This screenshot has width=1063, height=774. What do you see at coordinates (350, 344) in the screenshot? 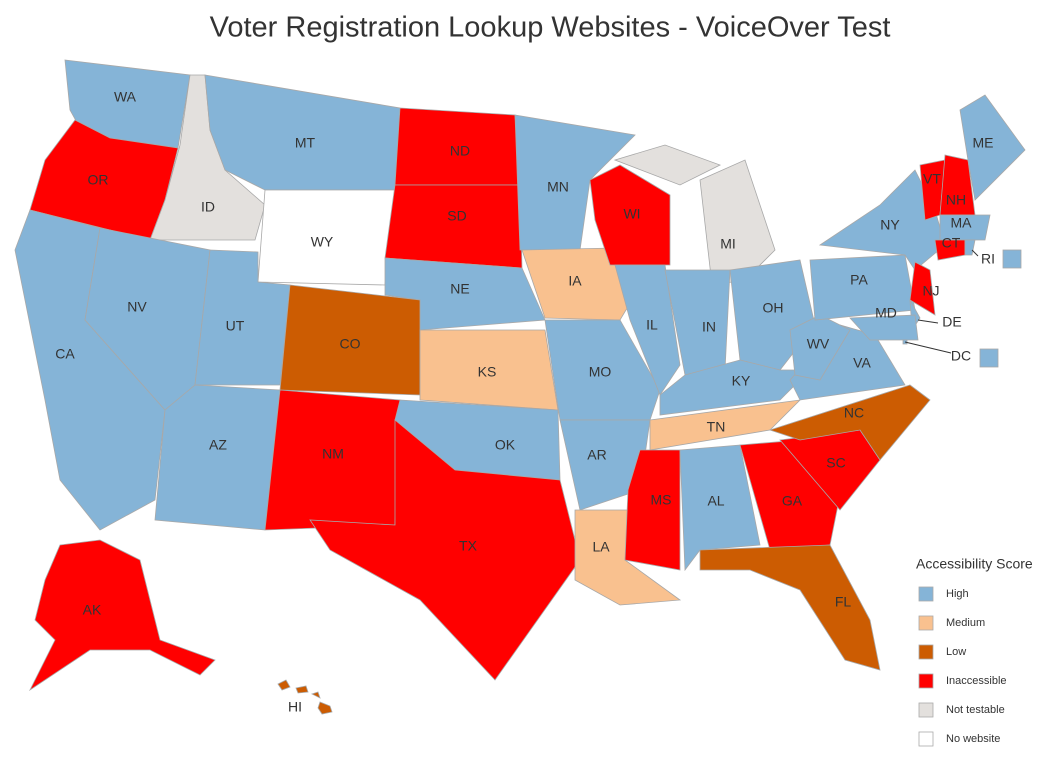
I see `state-label: CO` at bounding box center [350, 344].